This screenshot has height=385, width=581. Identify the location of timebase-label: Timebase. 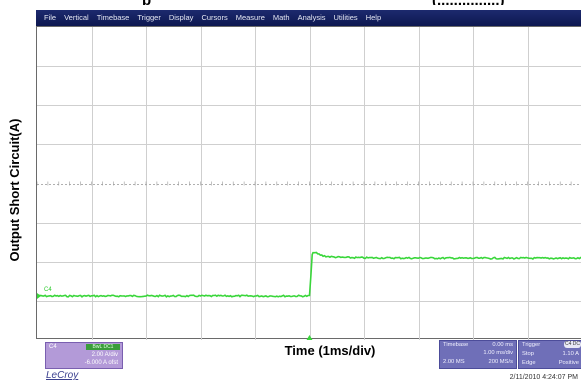
(456, 345).